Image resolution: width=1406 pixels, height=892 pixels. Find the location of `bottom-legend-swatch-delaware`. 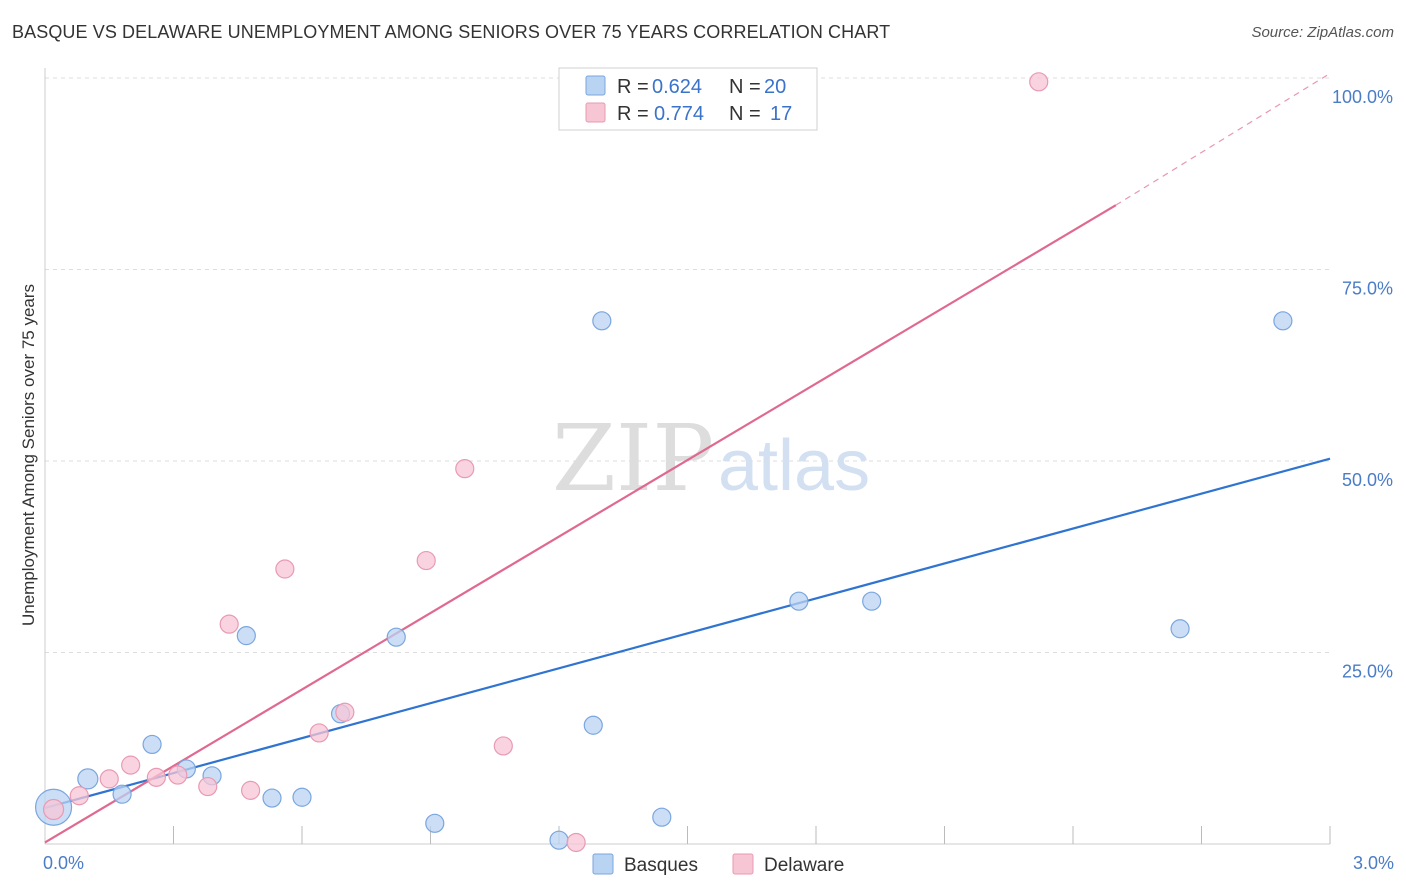

bottom-legend-swatch-delaware is located at coordinates (743, 864).